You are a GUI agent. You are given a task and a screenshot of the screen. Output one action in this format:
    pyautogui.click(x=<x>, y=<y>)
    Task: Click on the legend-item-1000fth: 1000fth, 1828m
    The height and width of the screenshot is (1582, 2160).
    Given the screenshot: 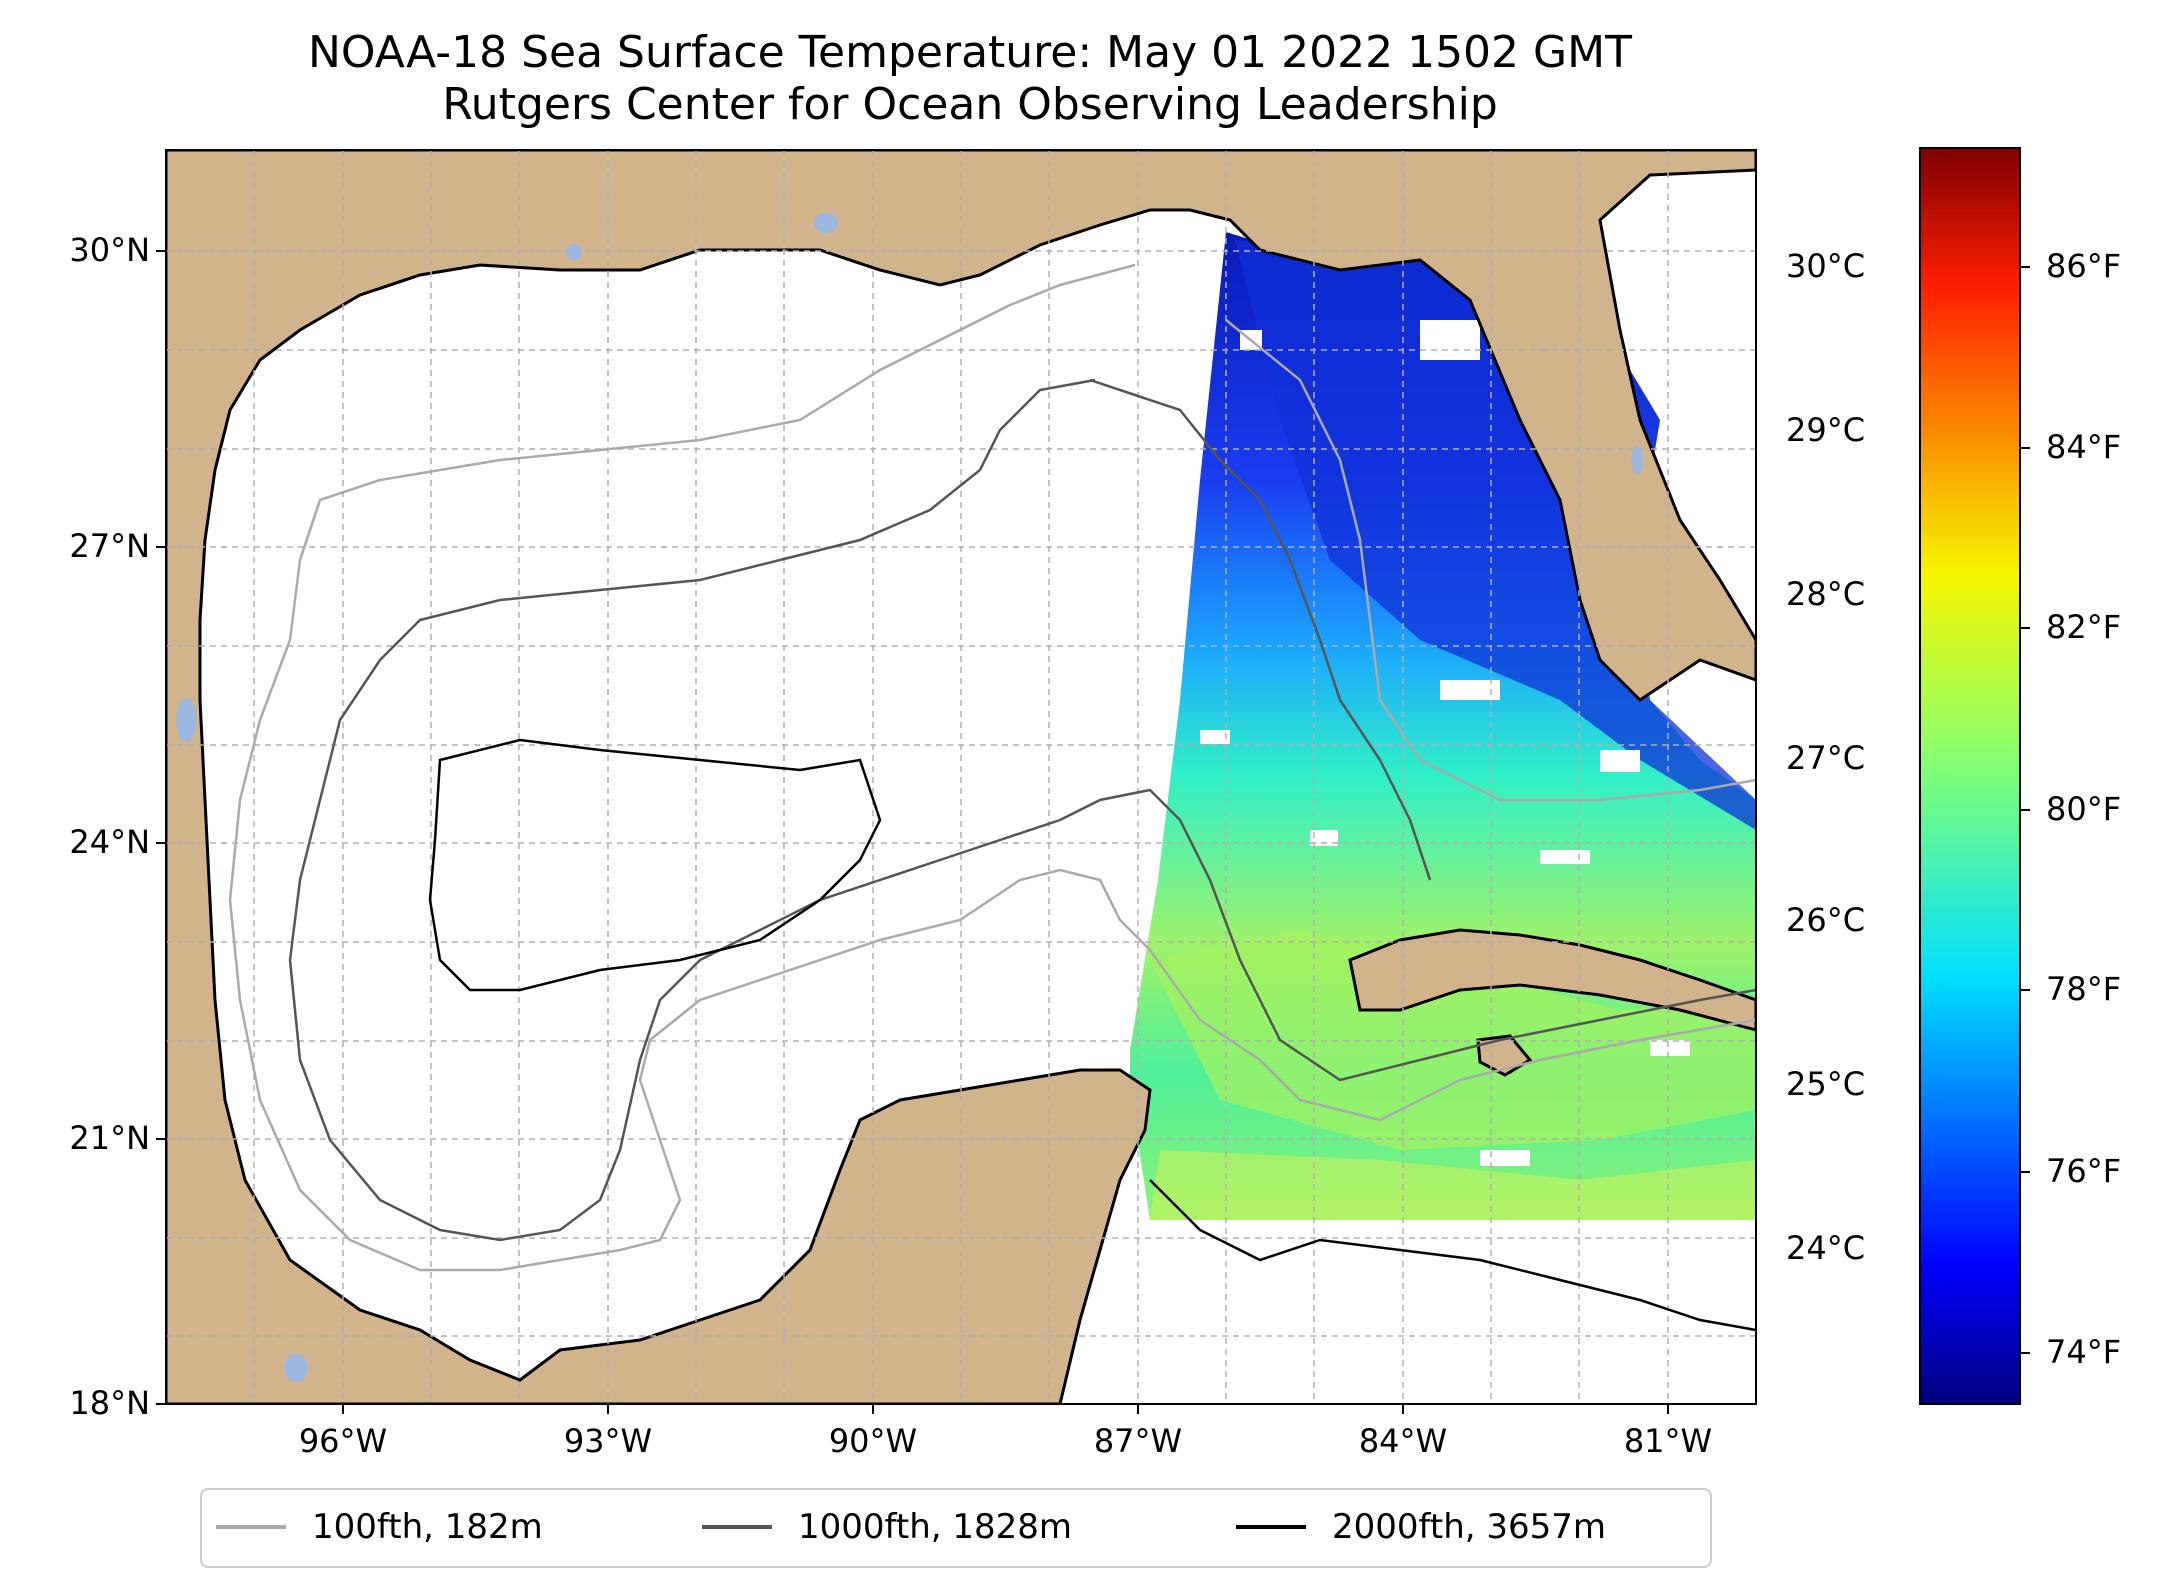 What is the action you would take?
    pyautogui.click(x=887, y=1527)
    